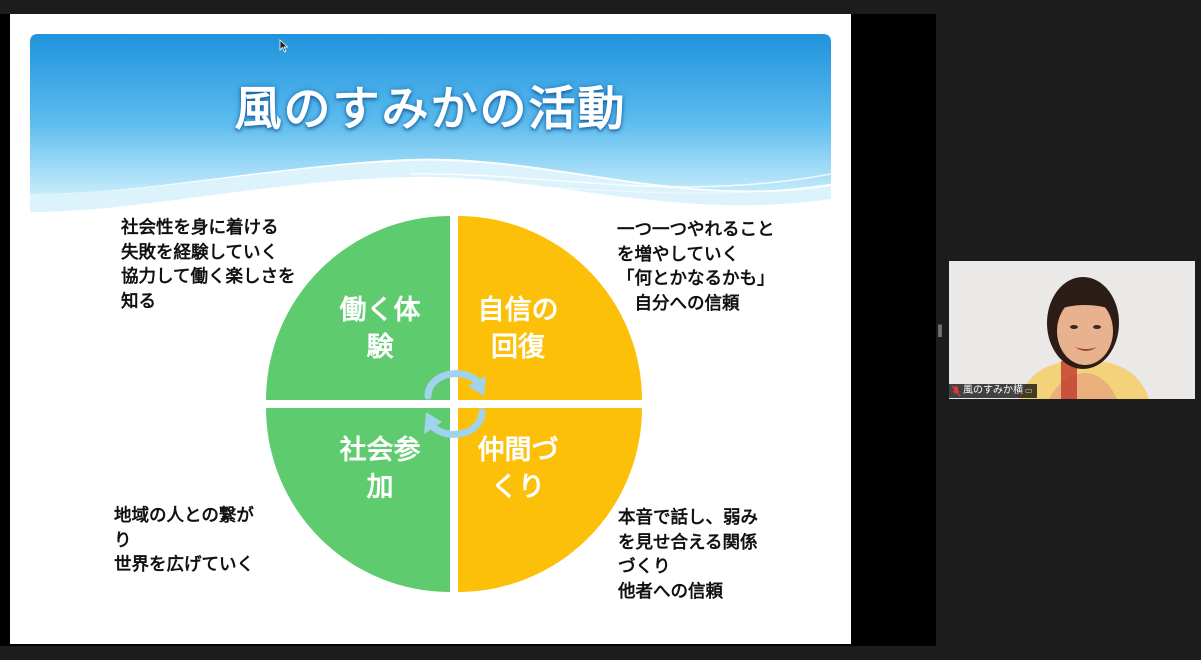 This screenshot has width=1201, height=660. What do you see at coordinates (518, 469) in the screenshot?
I see `quadrant-label-bottom-right: 仲間づ くり` at bounding box center [518, 469].